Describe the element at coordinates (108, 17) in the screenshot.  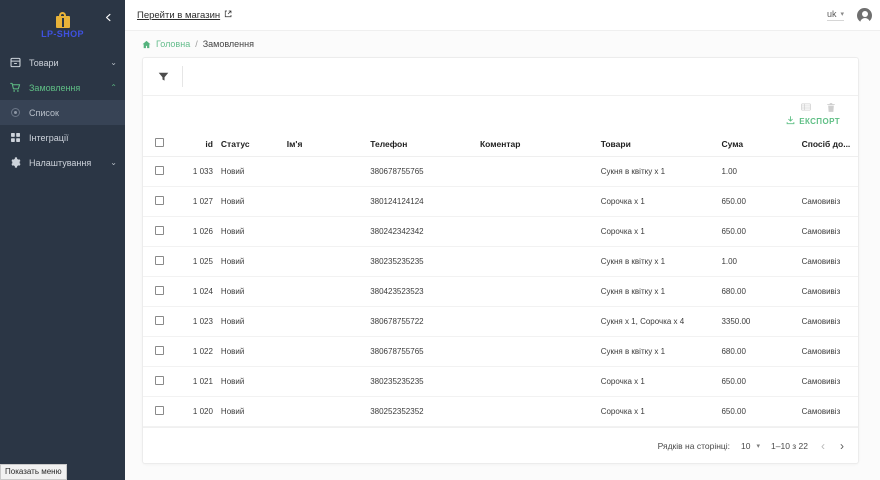
I see `chevron-left-icon` at that location.